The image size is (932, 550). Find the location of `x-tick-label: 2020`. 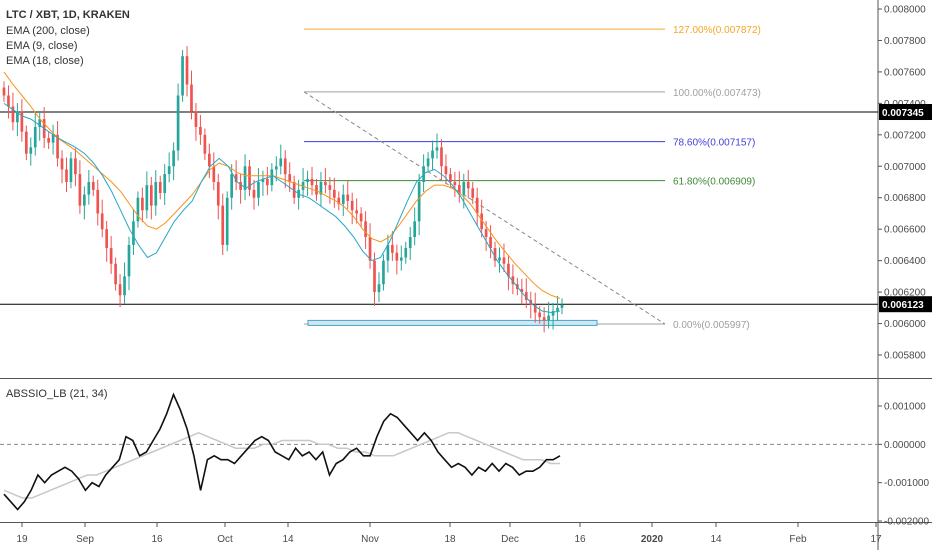

x-tick-label: 2020 is located at coordinates (652, 539).